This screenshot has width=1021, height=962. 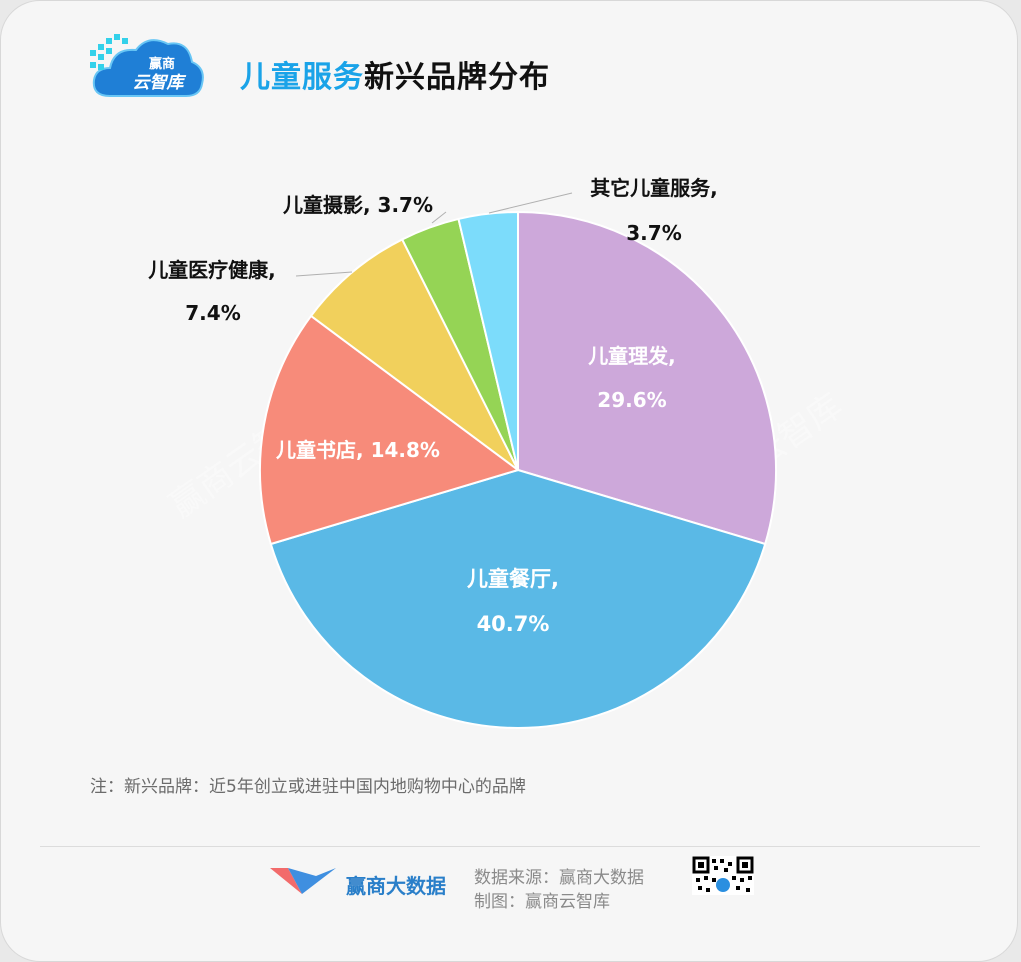 What do you see at coordinates (357, 205) in the screenshot?
I see `slice-label-photo: 儿童摄影, 3.7%` at bounding box center [357, 205].